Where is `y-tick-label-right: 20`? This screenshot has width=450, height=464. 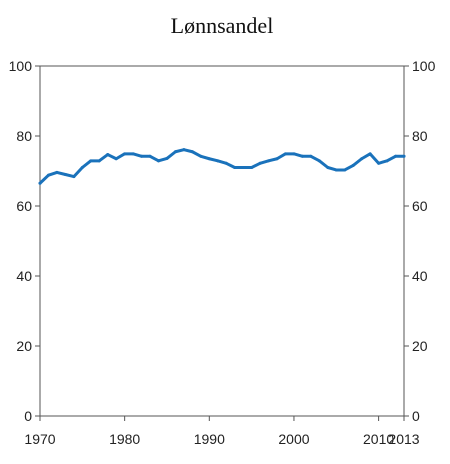 y-tick-label-right: 20 is located at coordinates (420, 346).